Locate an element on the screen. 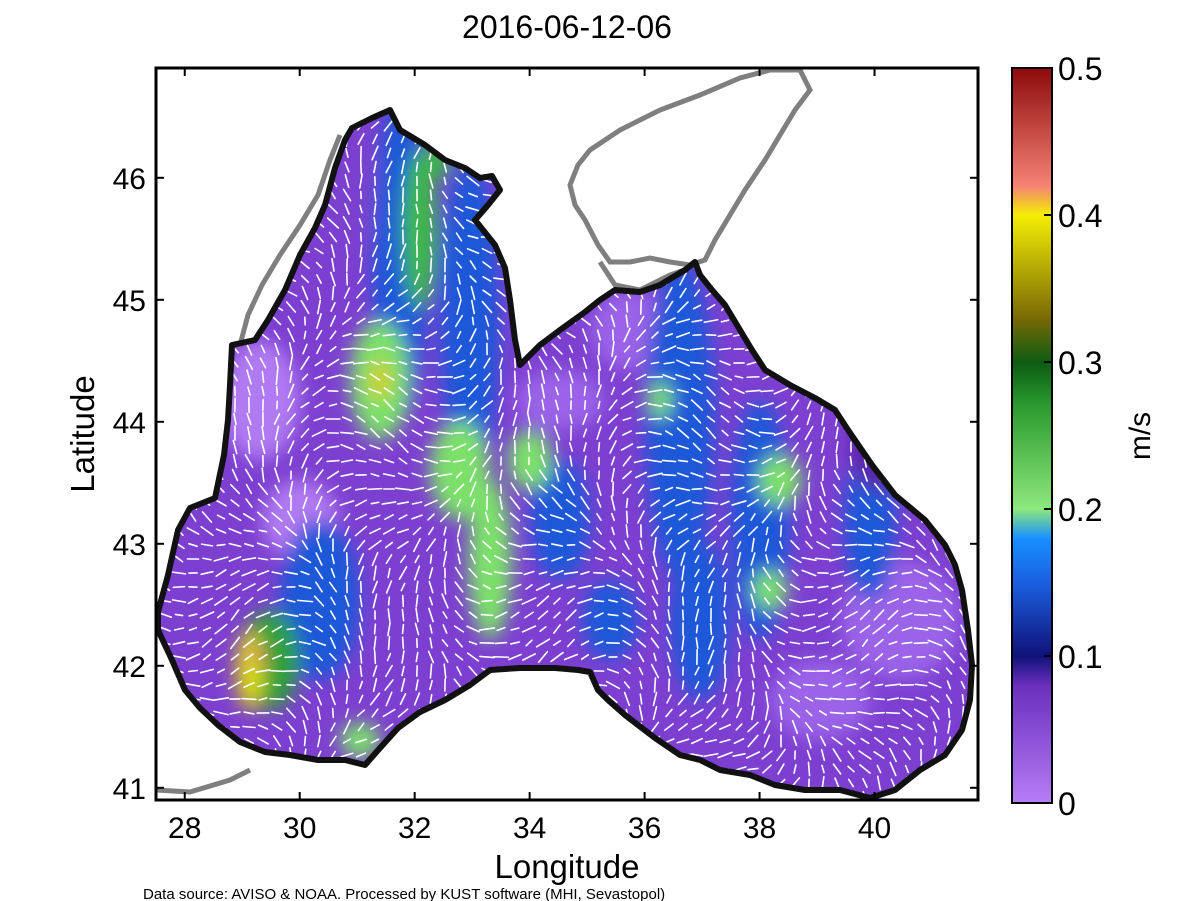 This screenshot has height=901, width=1201. y-tick-label: 41 is located at coordinates (129, 789).